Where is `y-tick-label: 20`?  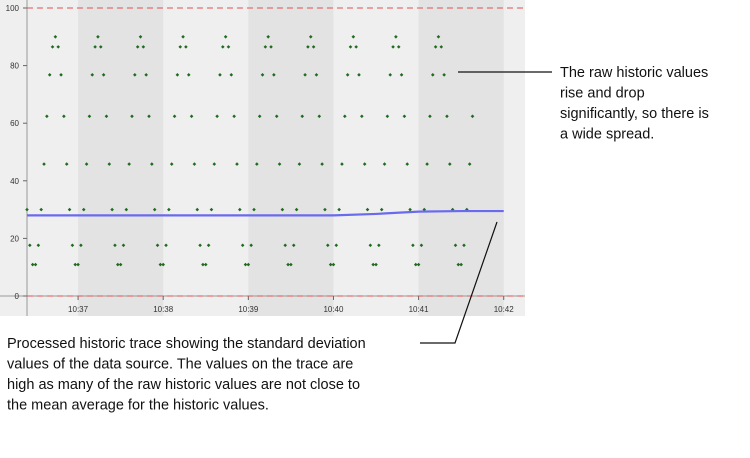 y-tick-label: 20 is located at coordinates (14, 238).